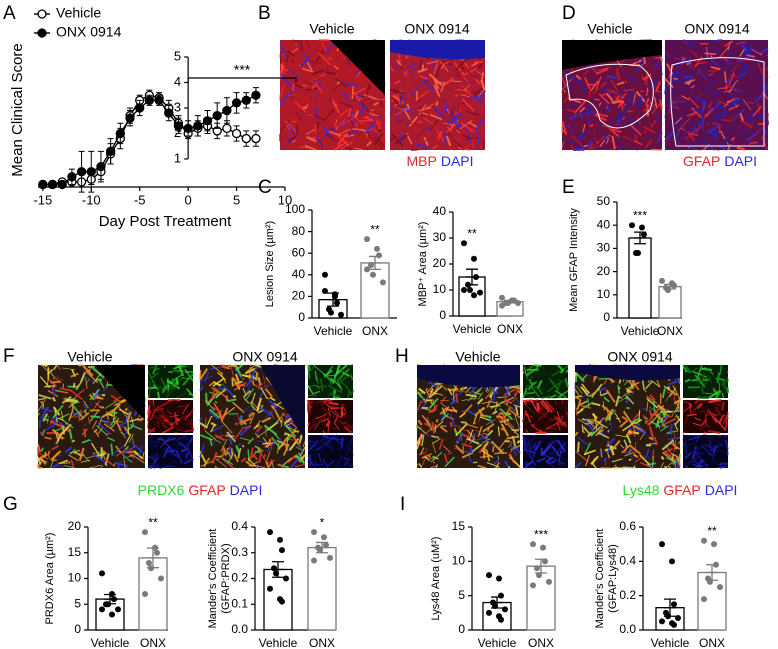  I want to click on y-tick-label: 1, so click(177, 157).